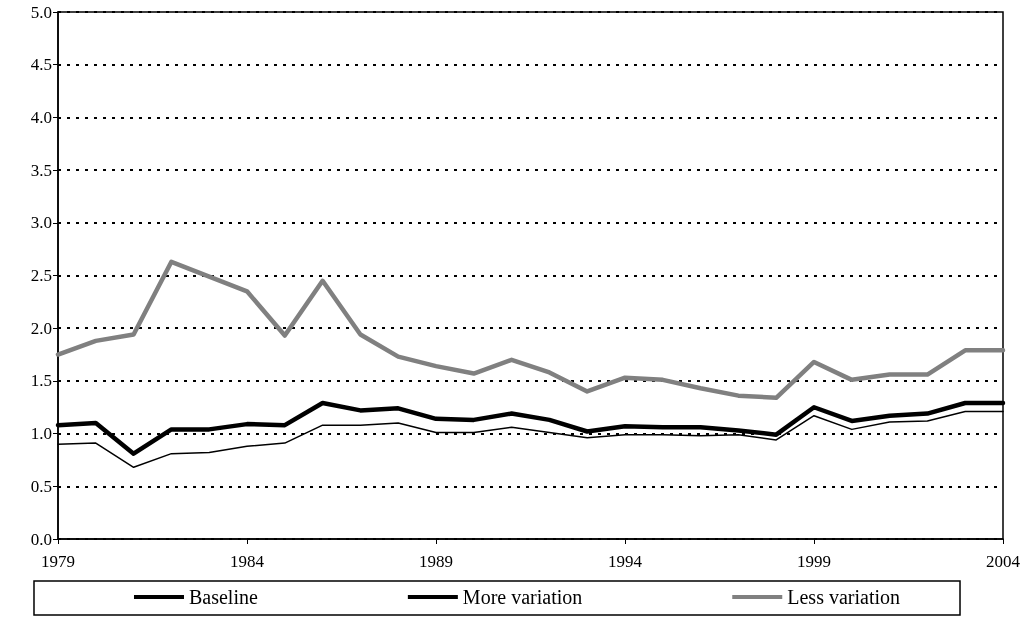  I want to click on y-tick-label: 0.0, so click(41, 539).